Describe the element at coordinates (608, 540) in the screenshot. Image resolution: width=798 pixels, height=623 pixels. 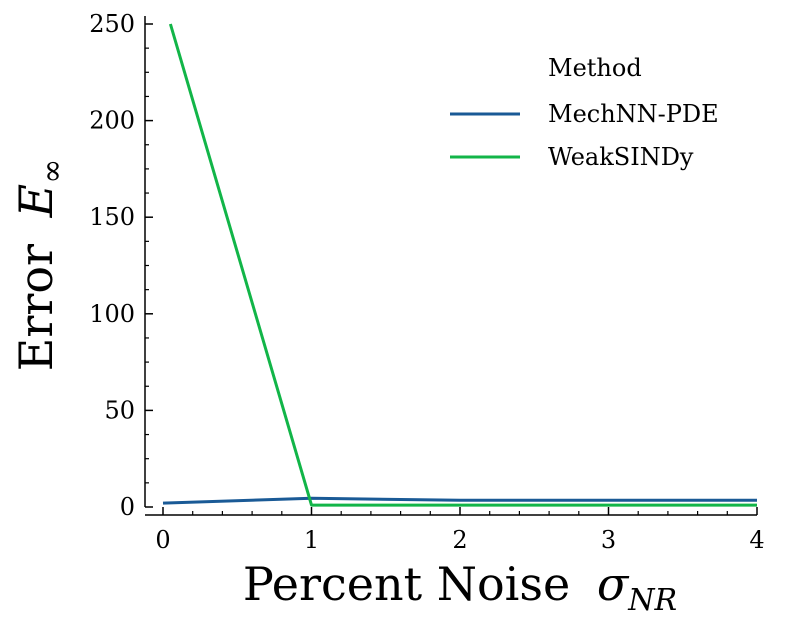
I see `x-tick-label: 3` at that location.